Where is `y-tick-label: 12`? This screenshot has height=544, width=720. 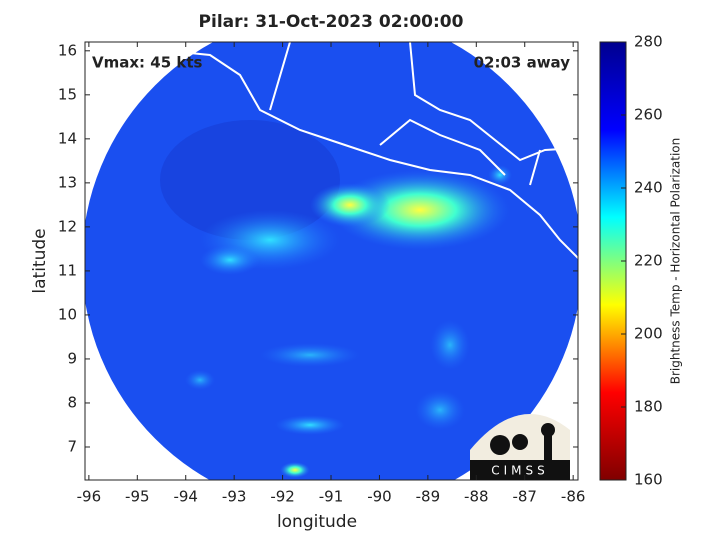 y-tick-label: 12 is located at coordinates (67, 226).